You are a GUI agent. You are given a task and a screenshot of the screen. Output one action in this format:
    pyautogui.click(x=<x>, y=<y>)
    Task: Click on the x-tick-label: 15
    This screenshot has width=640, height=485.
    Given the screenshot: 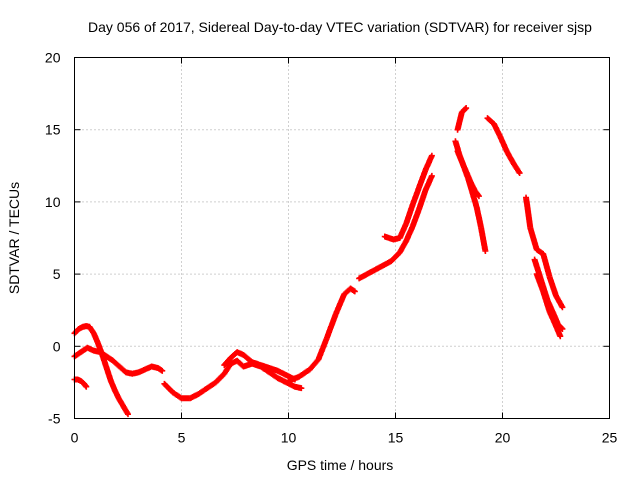 What is the action you would take?
    pyautogui.click(x=396, y=438)
    